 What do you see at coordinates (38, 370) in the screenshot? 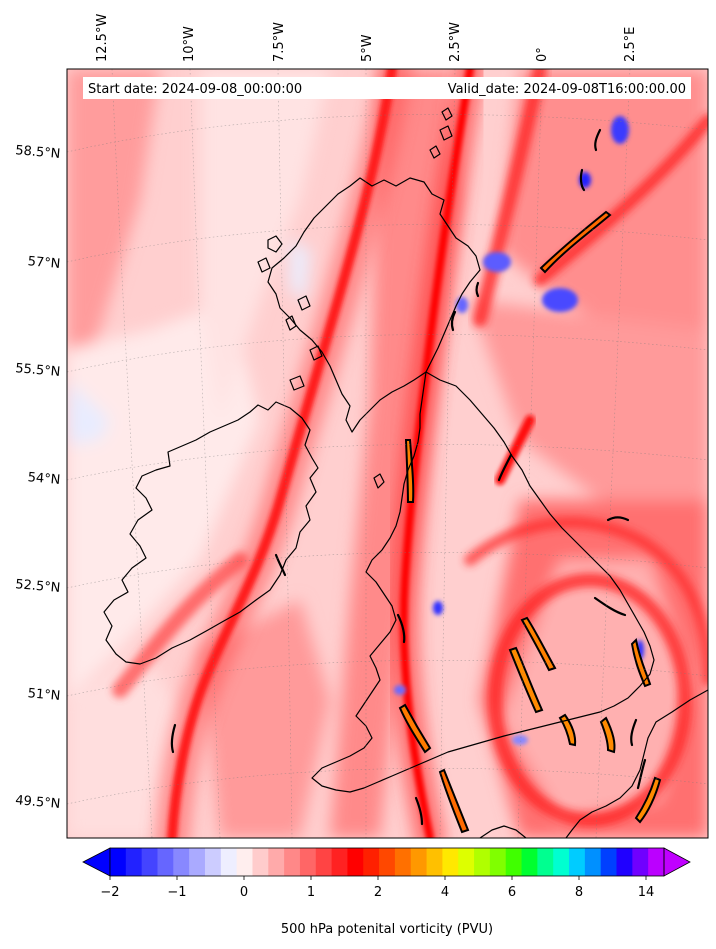
I see `lat-tick-label: 55.5°N` at bounding box center [38, 370].